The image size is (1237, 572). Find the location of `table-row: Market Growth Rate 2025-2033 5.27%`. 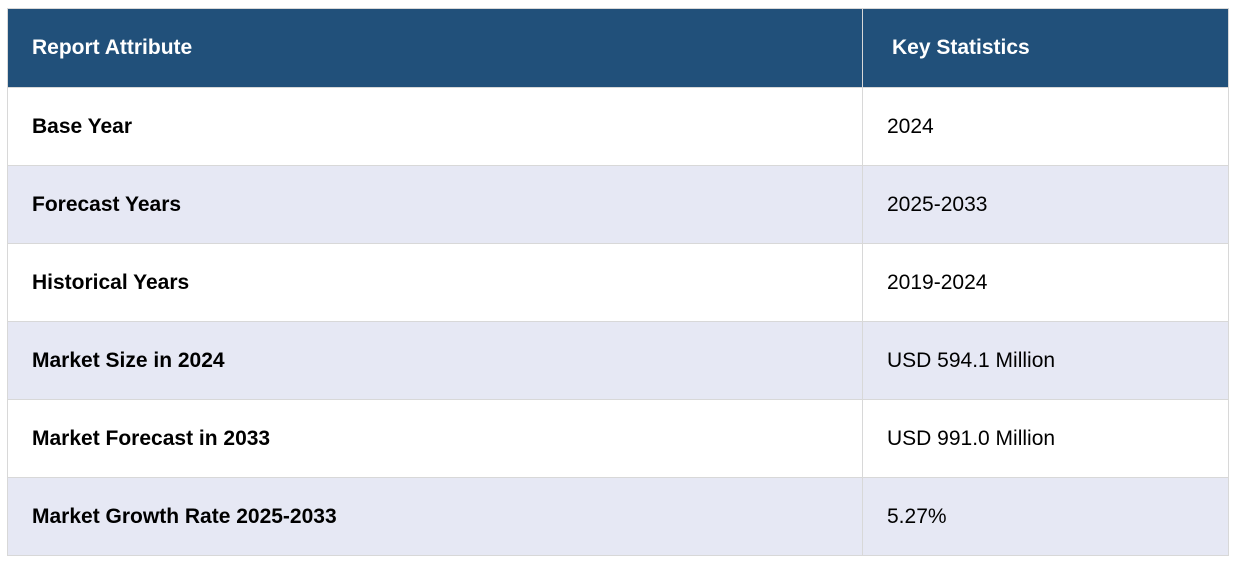

table-row: Market Growth Rate 2025-2033 5.27% is located at coordinates (618, 516).